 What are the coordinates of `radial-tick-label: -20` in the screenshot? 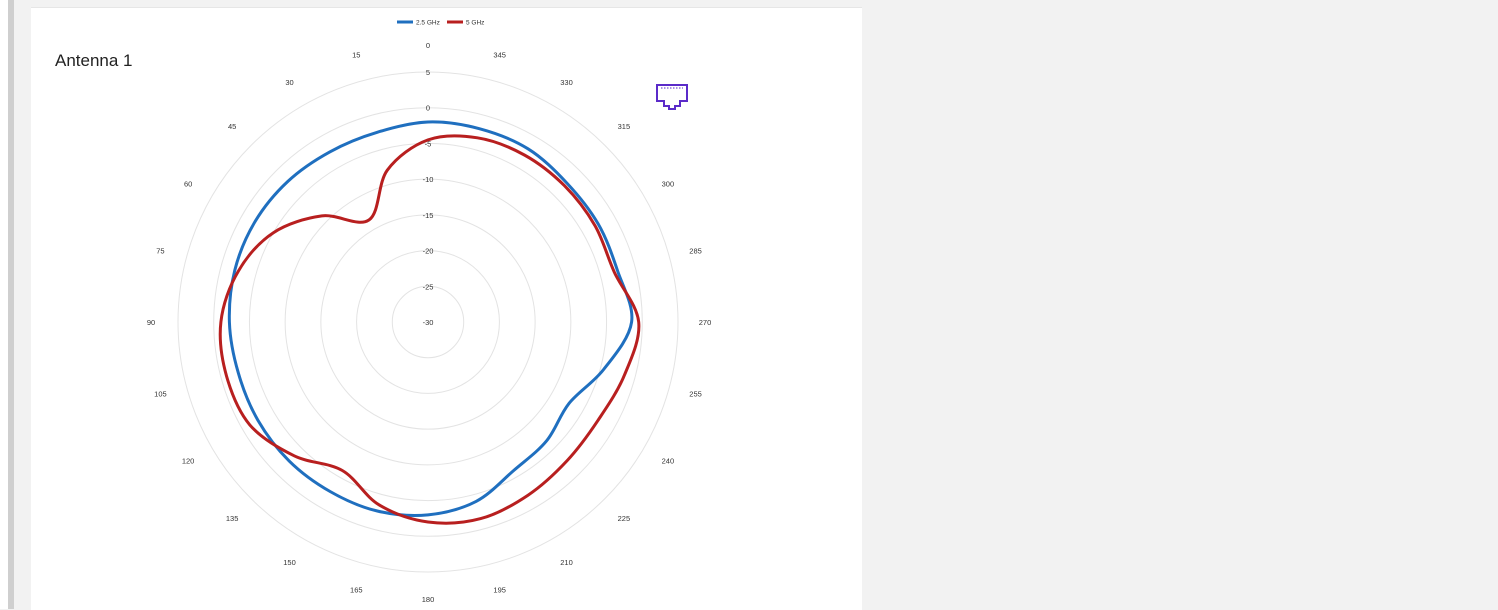 It's located at (428, 251).